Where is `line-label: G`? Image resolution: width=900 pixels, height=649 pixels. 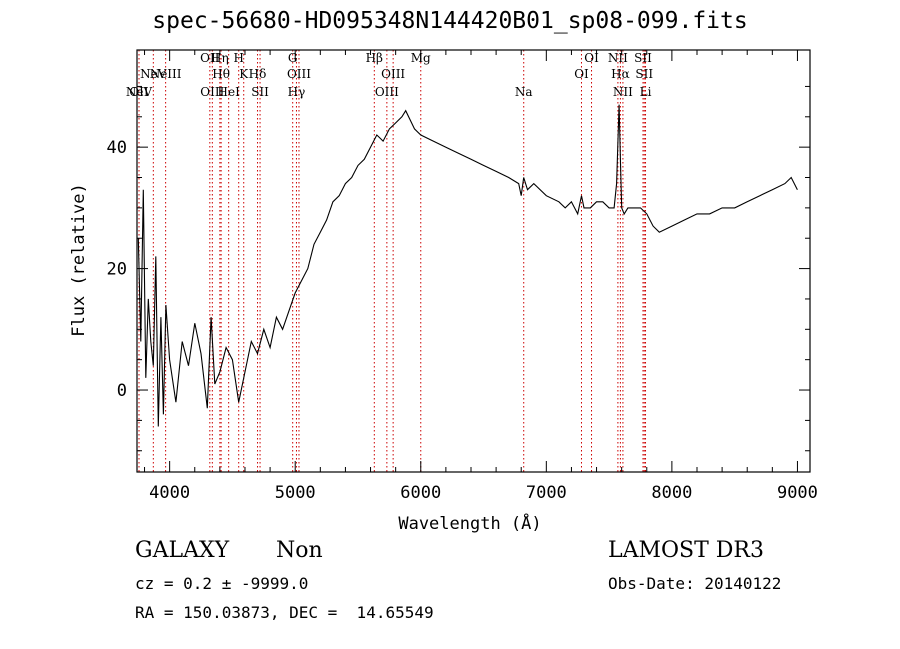 line-label: G is located at coordinates (293, 58).